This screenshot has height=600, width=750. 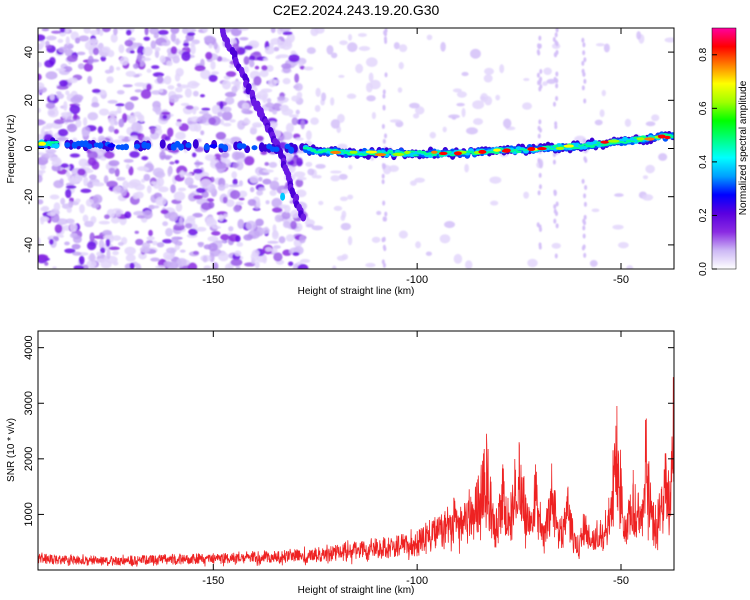 What do you see at coordinates (263, 125) in the screenshot?
I see `diagonal-feature` at bounding box center [263, 125].